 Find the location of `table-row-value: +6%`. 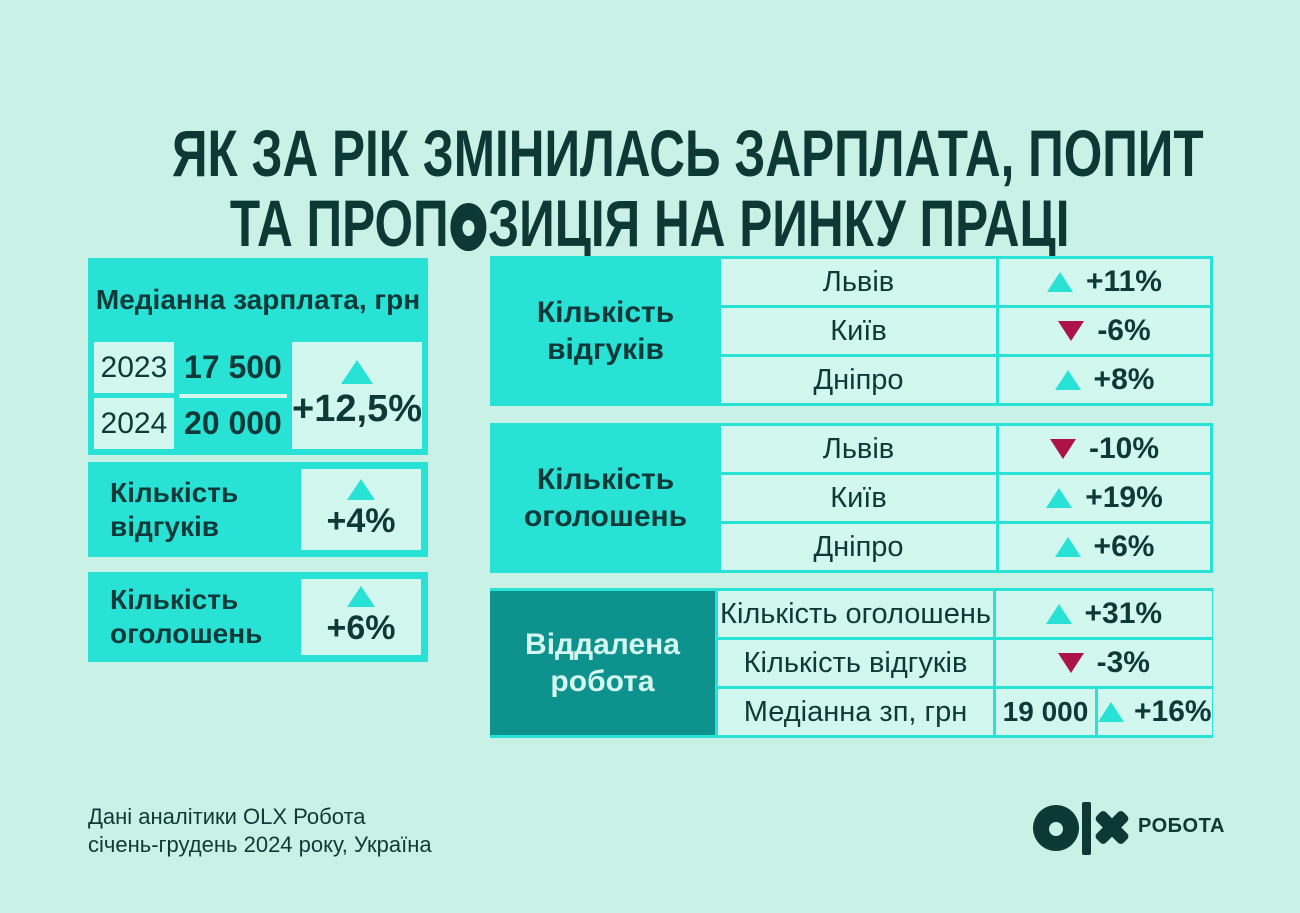

table-row-value: +6% is located at coordinates (1104, 547).